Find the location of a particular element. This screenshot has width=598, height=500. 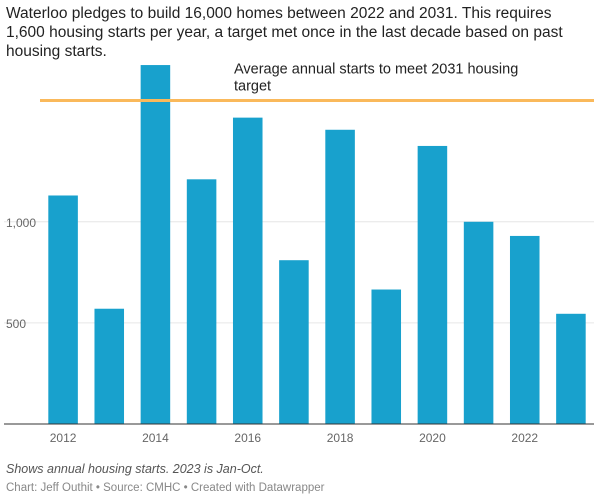

bar-2014 is located at coordinates (155, 245).